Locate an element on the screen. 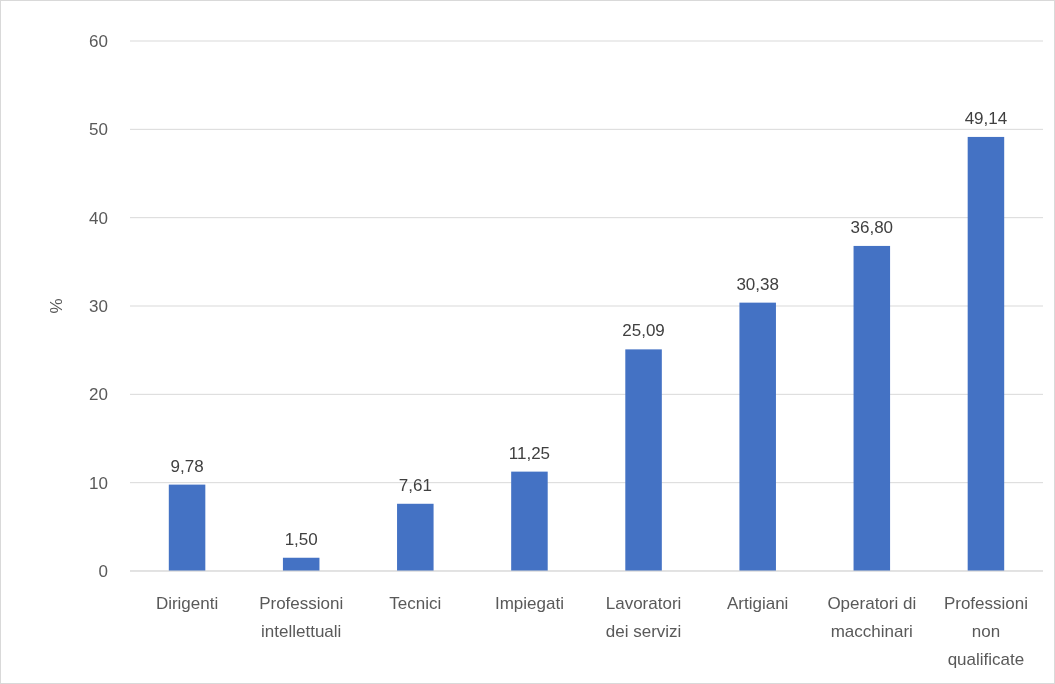  data-label: 11,25 is located at coordinates (529, 453).